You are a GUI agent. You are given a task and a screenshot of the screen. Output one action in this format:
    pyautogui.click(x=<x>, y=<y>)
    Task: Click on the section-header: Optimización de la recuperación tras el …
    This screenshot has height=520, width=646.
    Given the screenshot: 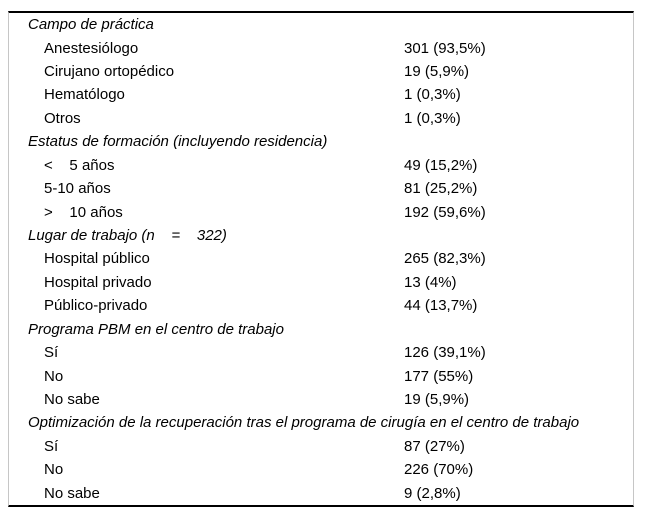 What is the action you would take?
    pyautogui.click(x=304, y=423)
    